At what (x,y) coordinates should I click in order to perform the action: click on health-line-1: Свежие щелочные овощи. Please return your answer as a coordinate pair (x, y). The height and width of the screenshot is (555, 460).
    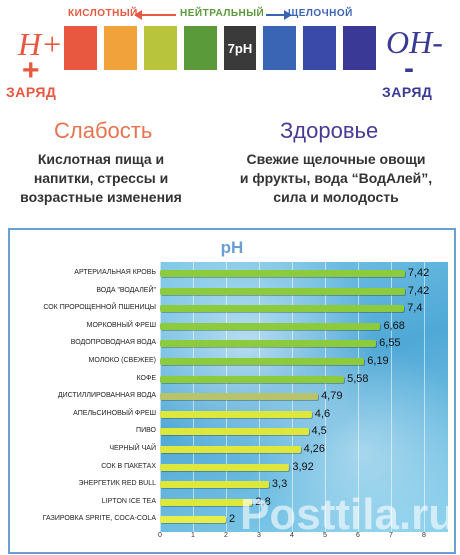
    Looking at the image, I should click on (336, 159).